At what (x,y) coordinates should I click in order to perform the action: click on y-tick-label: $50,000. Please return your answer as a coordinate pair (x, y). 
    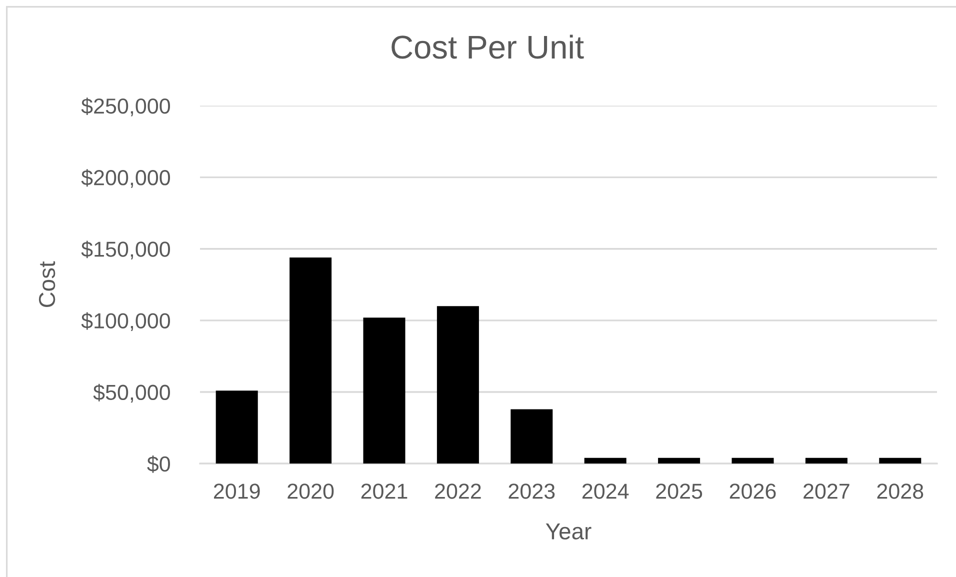
    Looking at the image, I should click on (131, 393).